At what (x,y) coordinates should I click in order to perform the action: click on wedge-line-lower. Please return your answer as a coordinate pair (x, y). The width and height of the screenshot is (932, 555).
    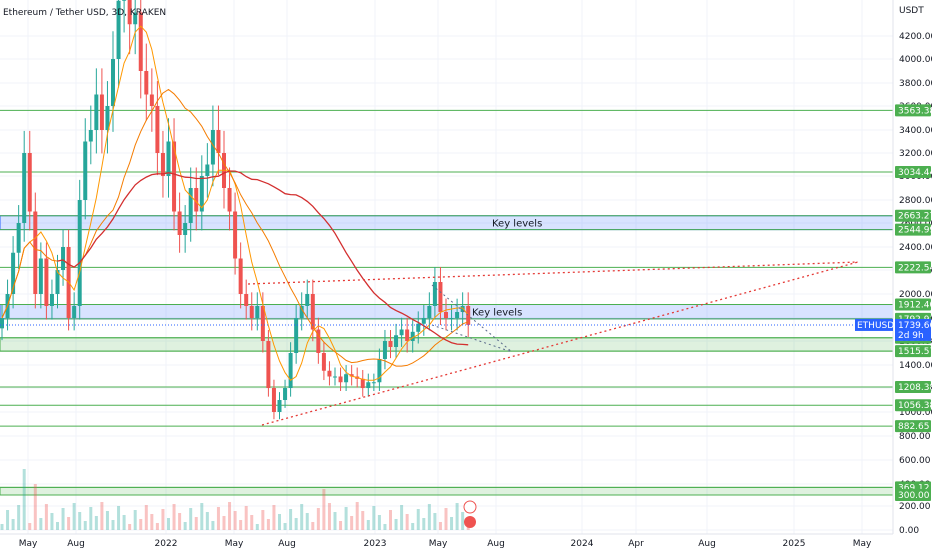
    Looking at the image, I should click on (472, 338).